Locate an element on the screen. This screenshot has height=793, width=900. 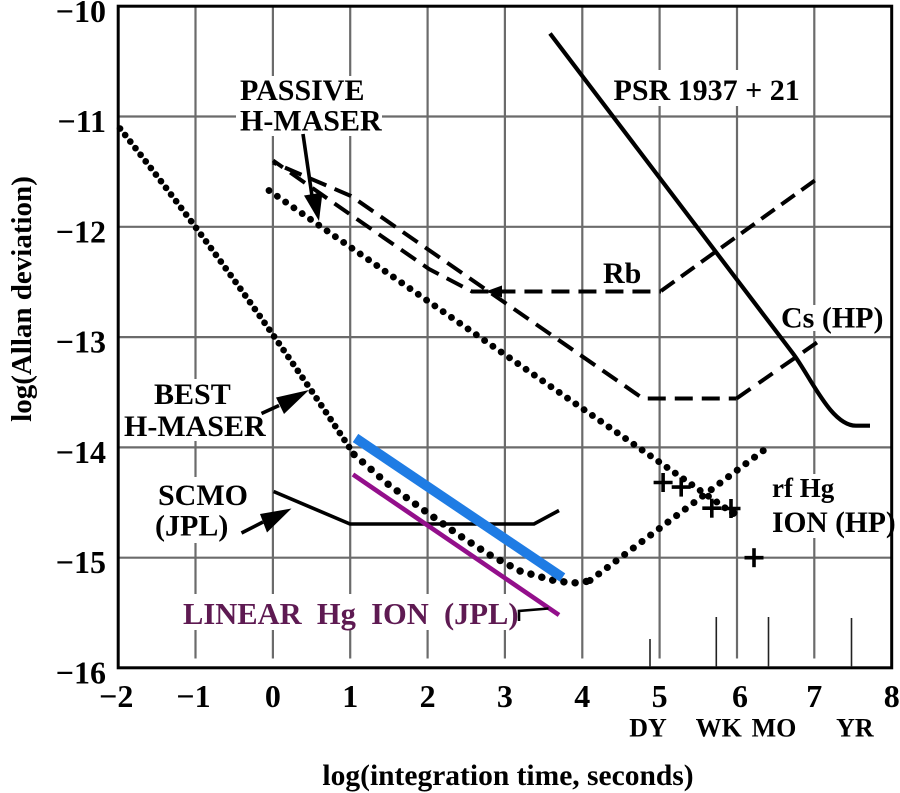
svg-text: 4 is located at coordinates (582, 696).